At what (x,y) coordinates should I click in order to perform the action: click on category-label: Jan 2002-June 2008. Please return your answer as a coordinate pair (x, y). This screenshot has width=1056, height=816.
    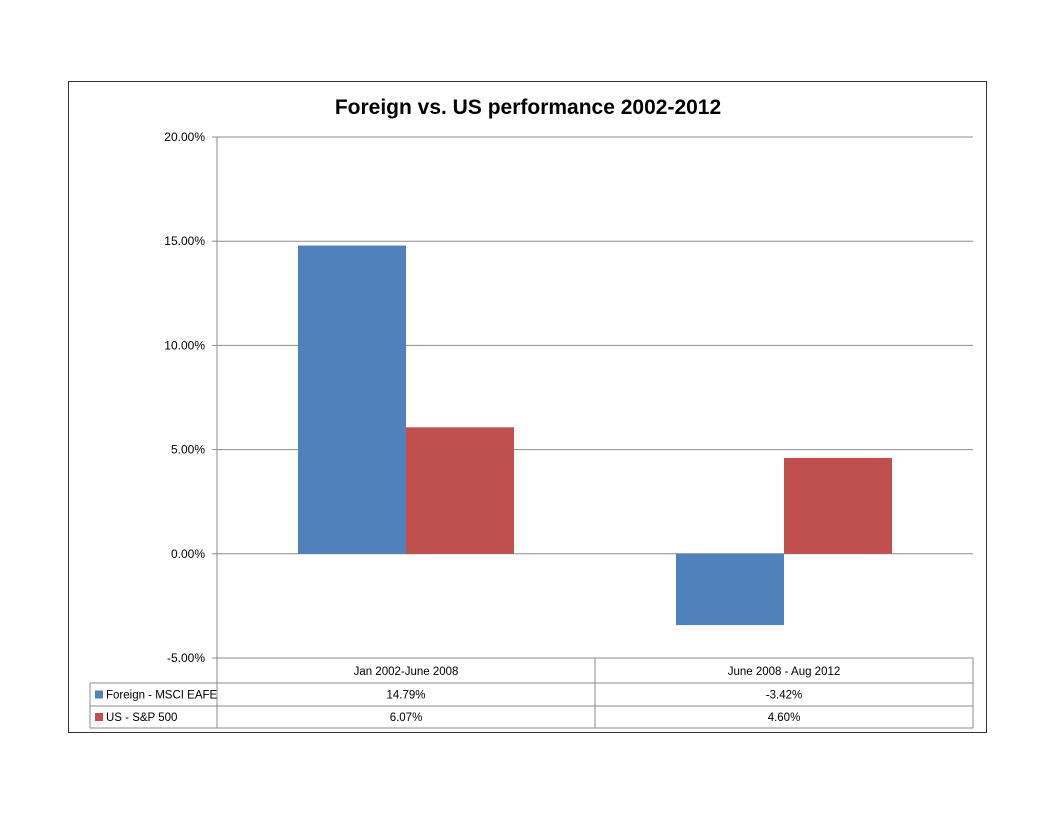
    Looking at the image, I should click on (406, 672).